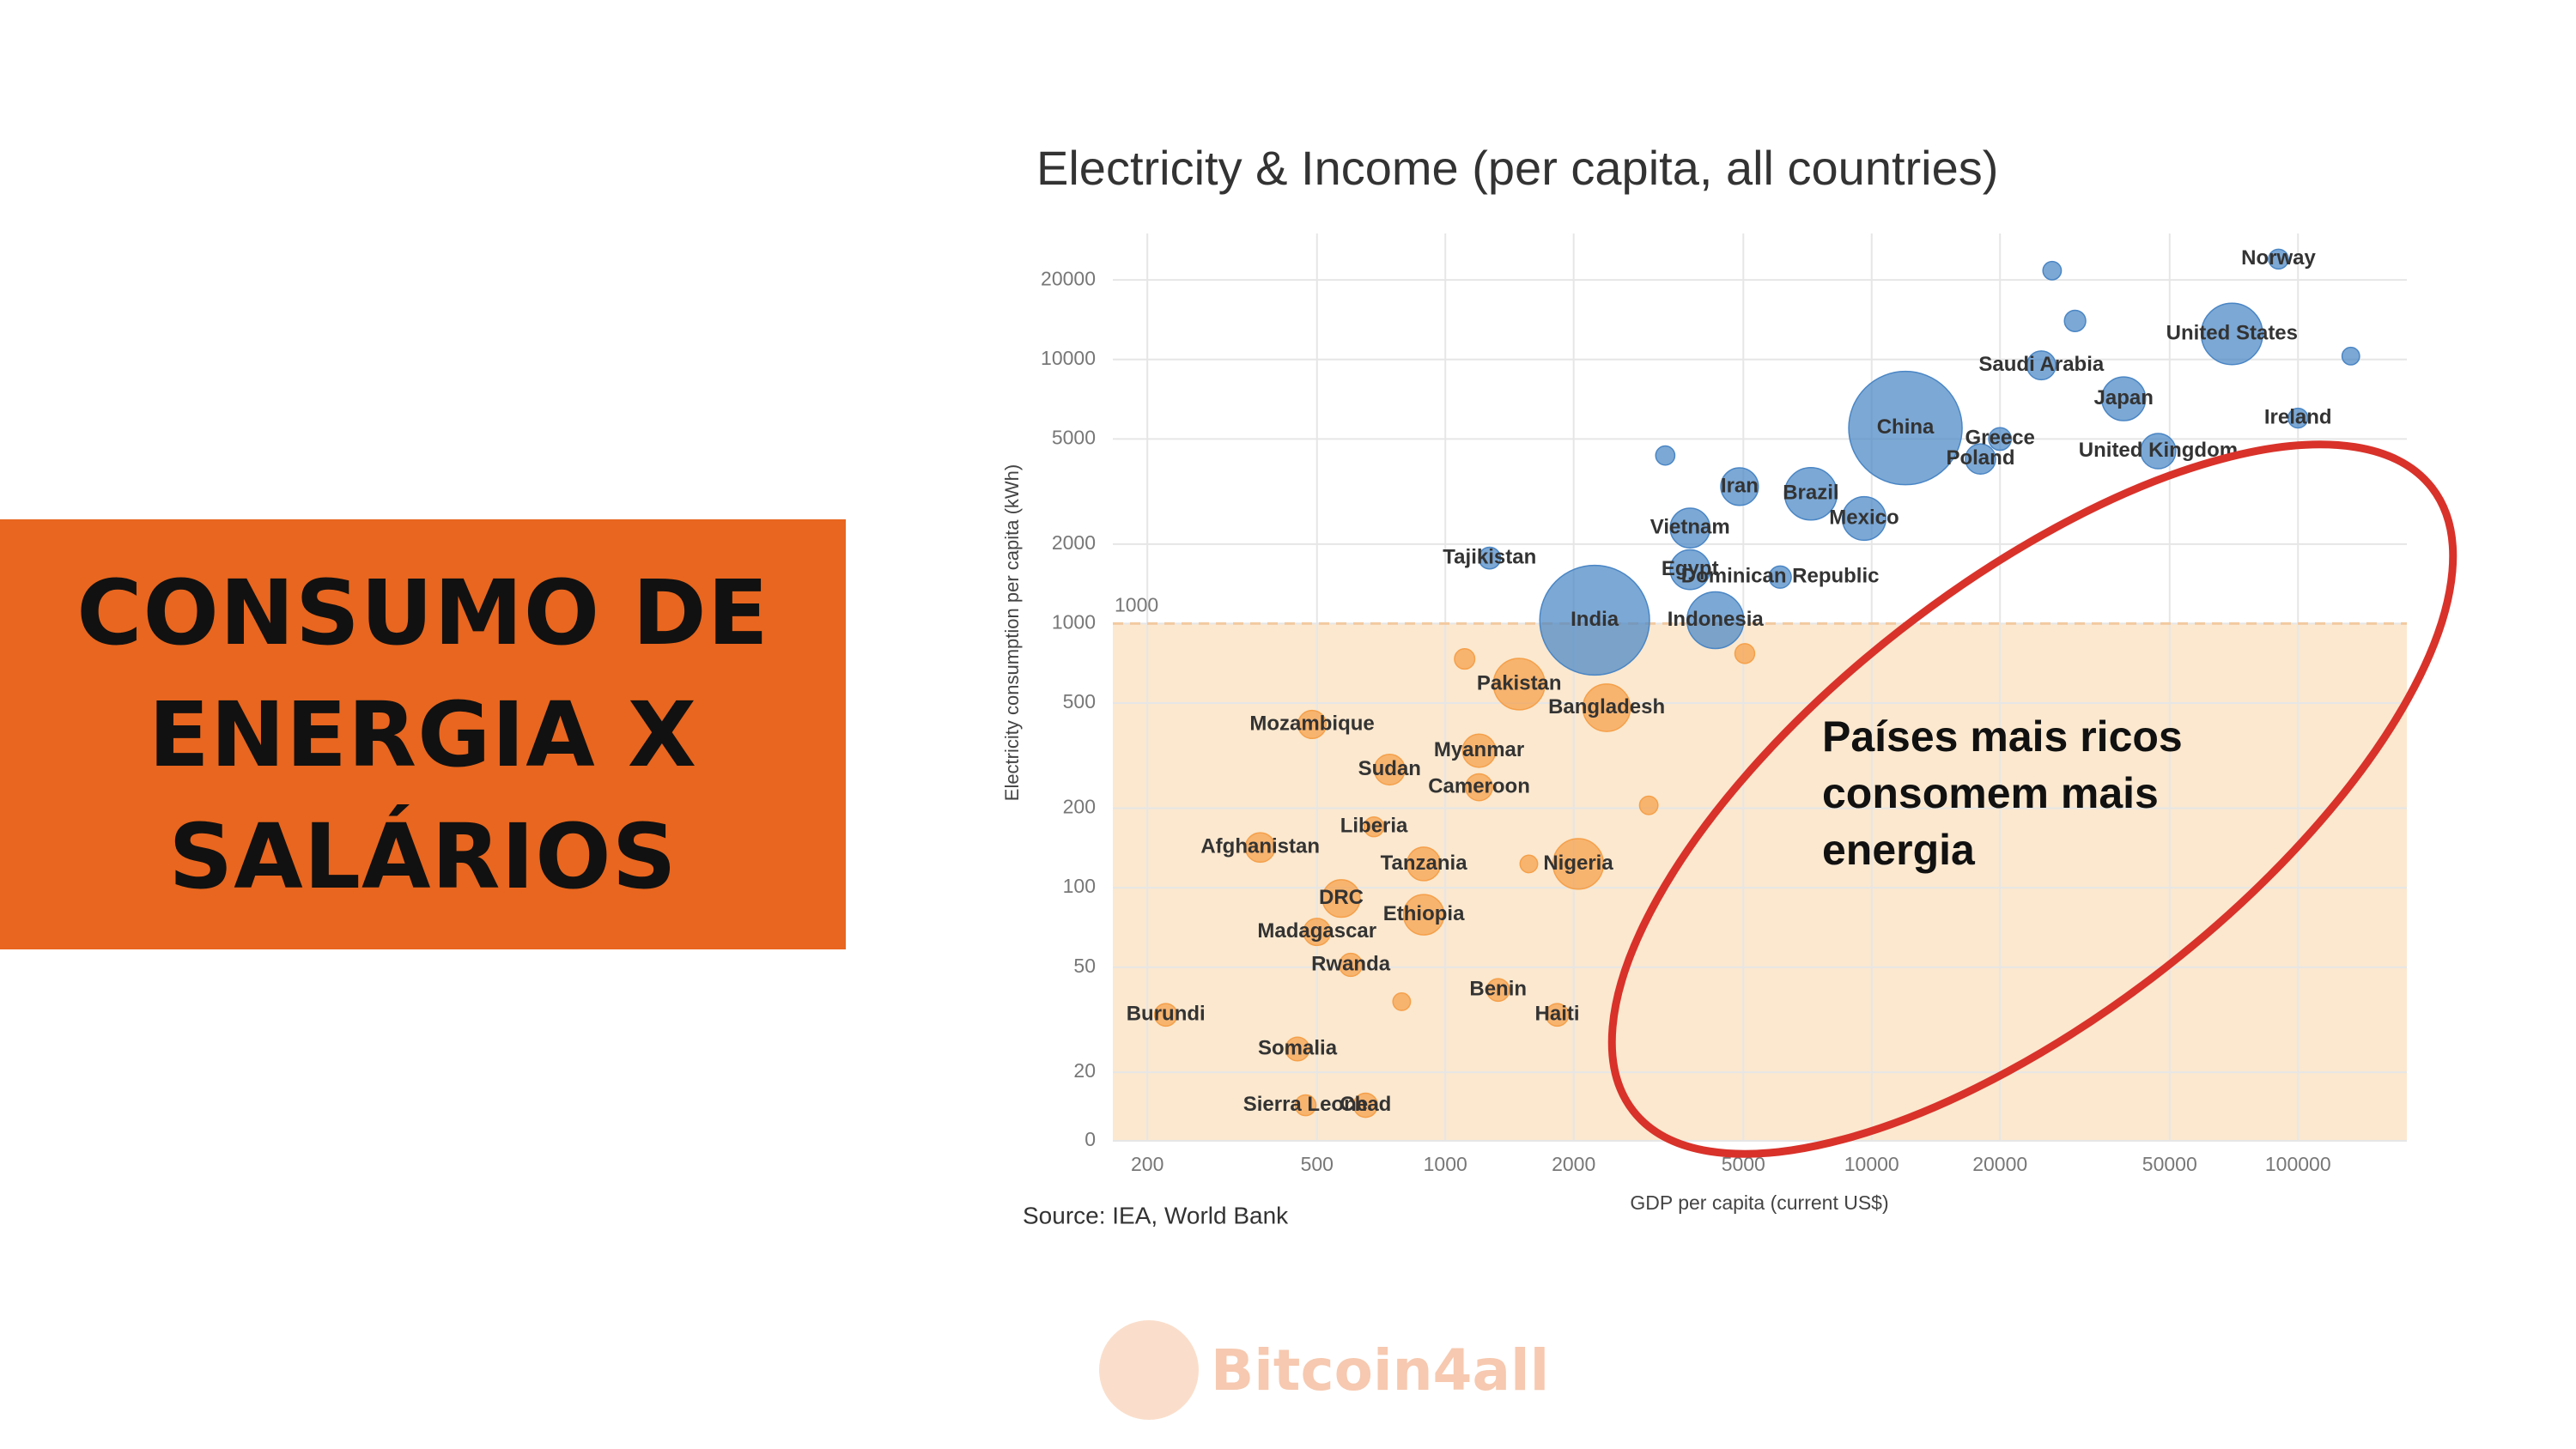 The width and height of the screenshot is (2576, 1449). Describe the element at coordinates (422, 856) in the screenshot. I see `heading-line: SALÁRIOS` at that location.